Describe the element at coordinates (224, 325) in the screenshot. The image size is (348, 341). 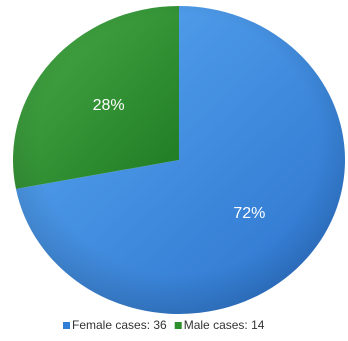
I see `legend-label: Male cases: 14` at that location.